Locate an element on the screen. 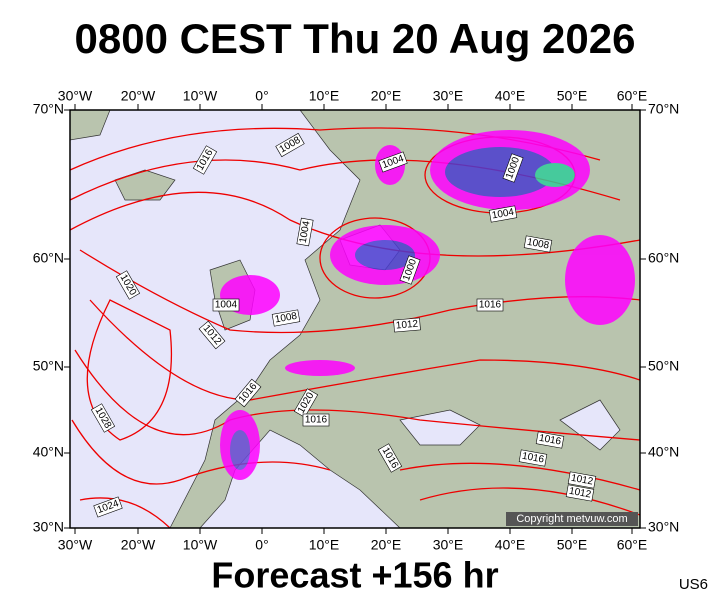  lon-label-top: 20°W is located at coordinates (138, 96).